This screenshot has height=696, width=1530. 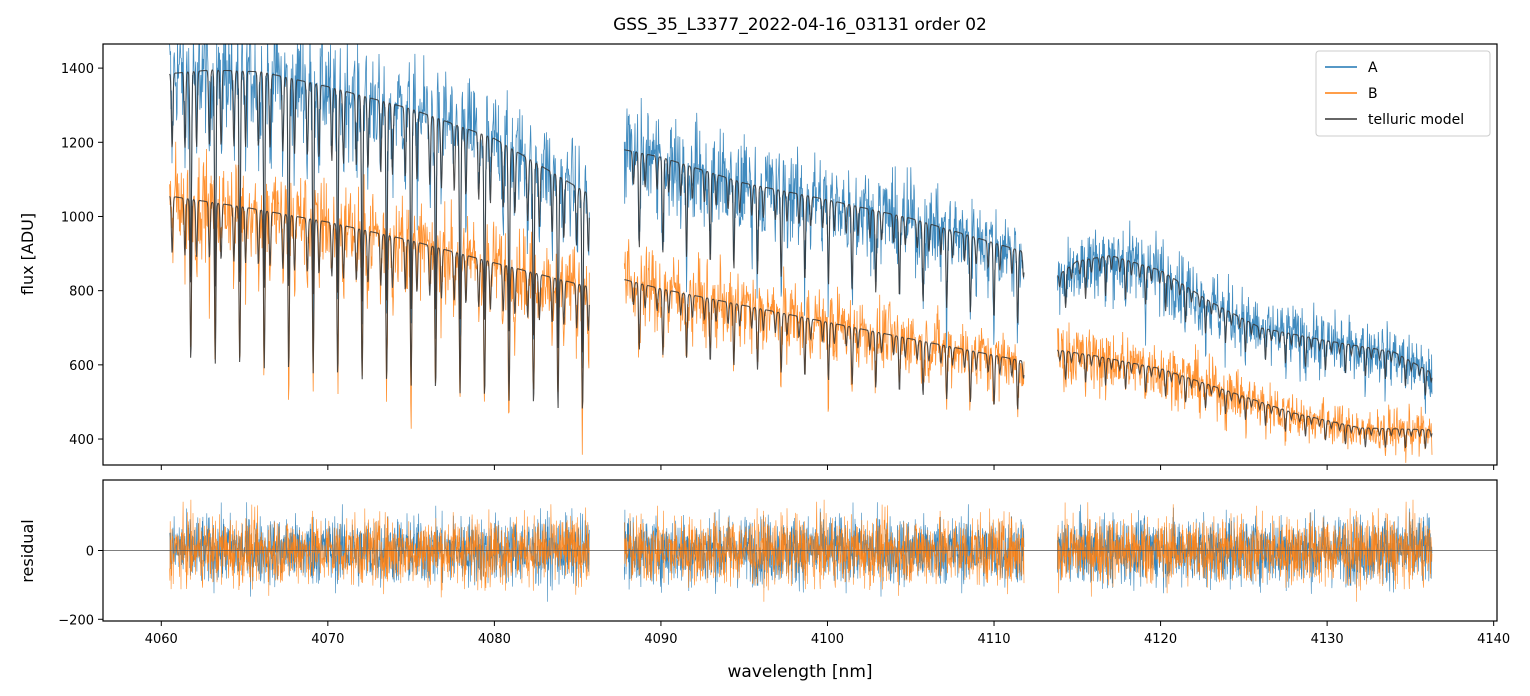 What do you see at coordinates (27, 254) in the screenshot?
I see `flux-y-axis-label: flux [ADU]` at bounding box center [27, 254].